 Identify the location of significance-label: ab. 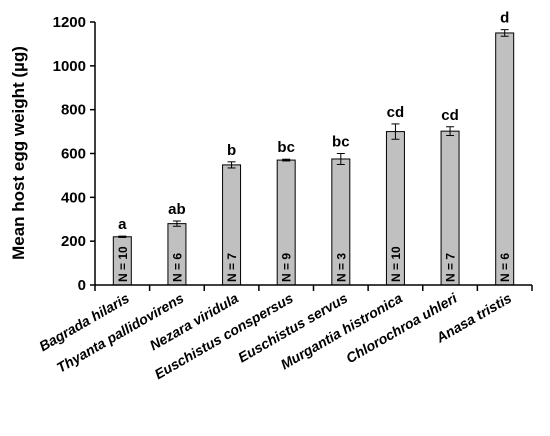
(177, 209).